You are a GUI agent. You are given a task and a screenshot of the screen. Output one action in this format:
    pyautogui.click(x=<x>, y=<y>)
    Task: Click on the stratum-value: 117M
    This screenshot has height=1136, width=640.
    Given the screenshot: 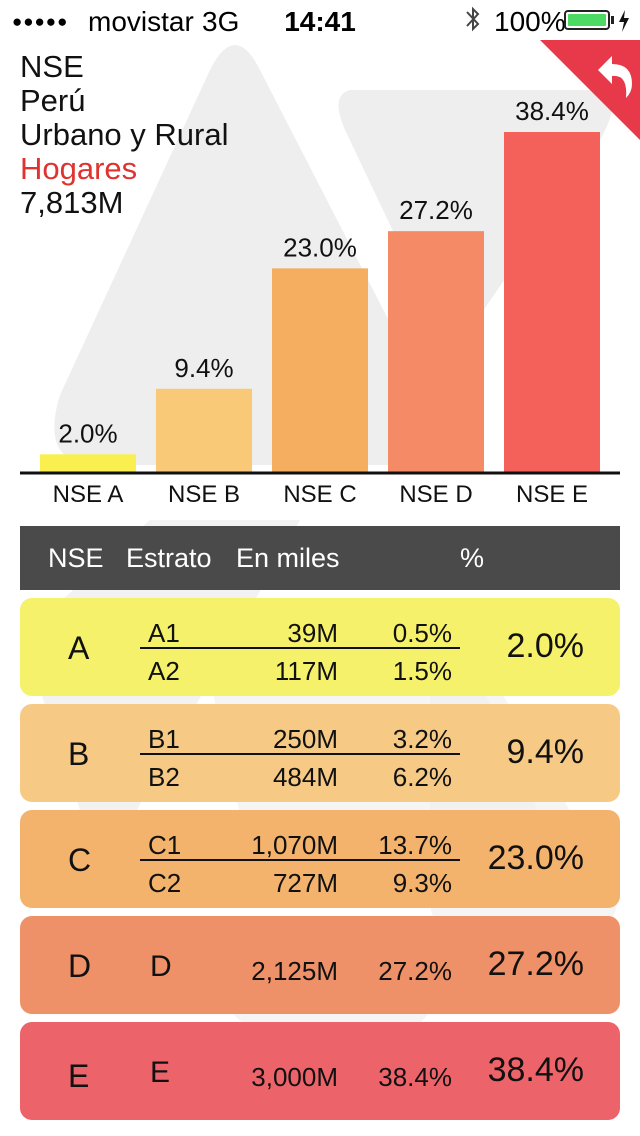 What is the action you would take?
    pyautogui.click(x=306, y=671)
    